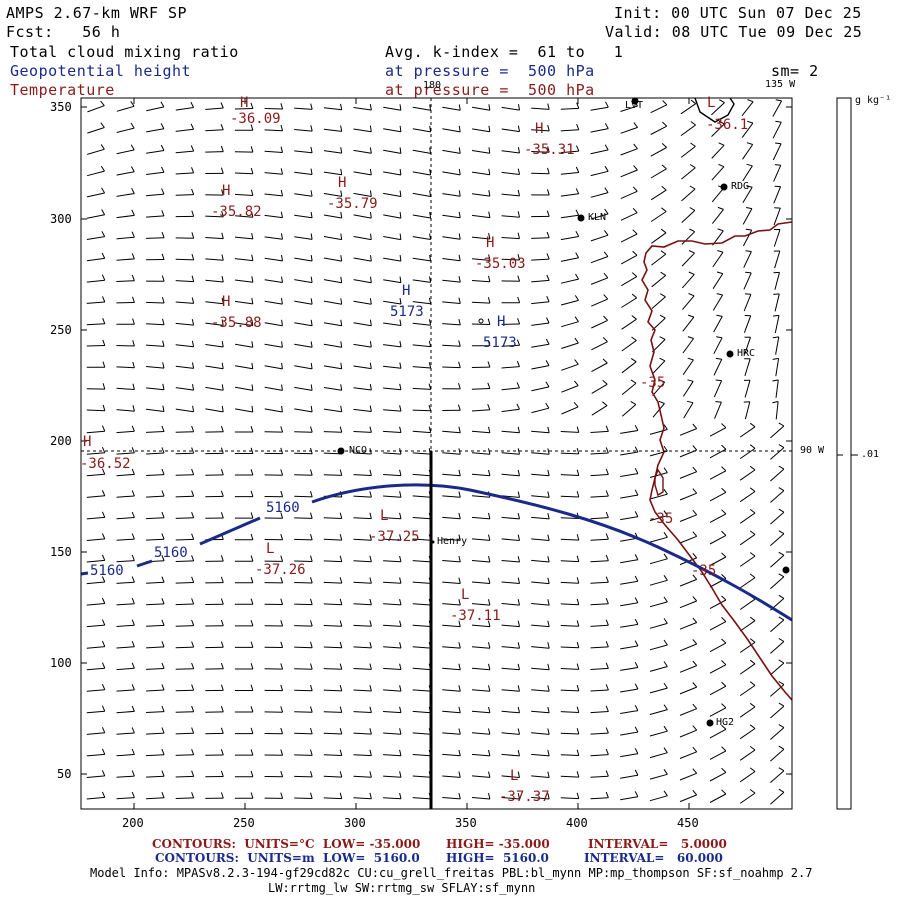 The image size is (900, 900). What do you see at coordinates (514, 776) in the screenshot?
I see `temp-low-sym: L` at bounding box center [514, 776].